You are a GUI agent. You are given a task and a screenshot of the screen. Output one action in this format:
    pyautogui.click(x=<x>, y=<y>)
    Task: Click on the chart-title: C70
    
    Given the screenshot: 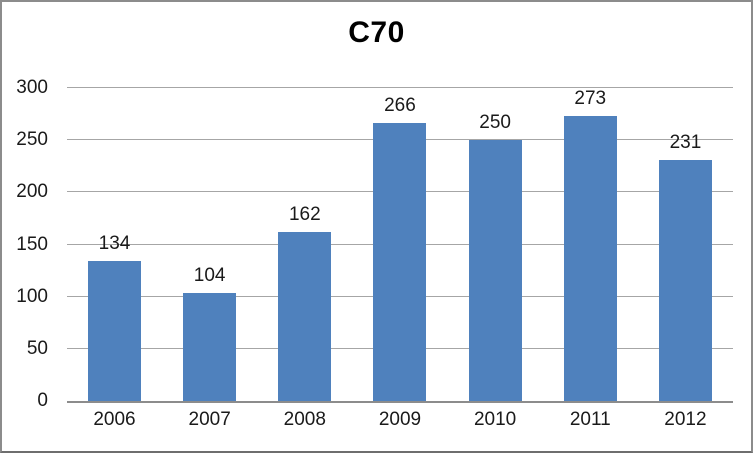 What is the action you would take?
    pyautogui.click(x=376, y=32)
    